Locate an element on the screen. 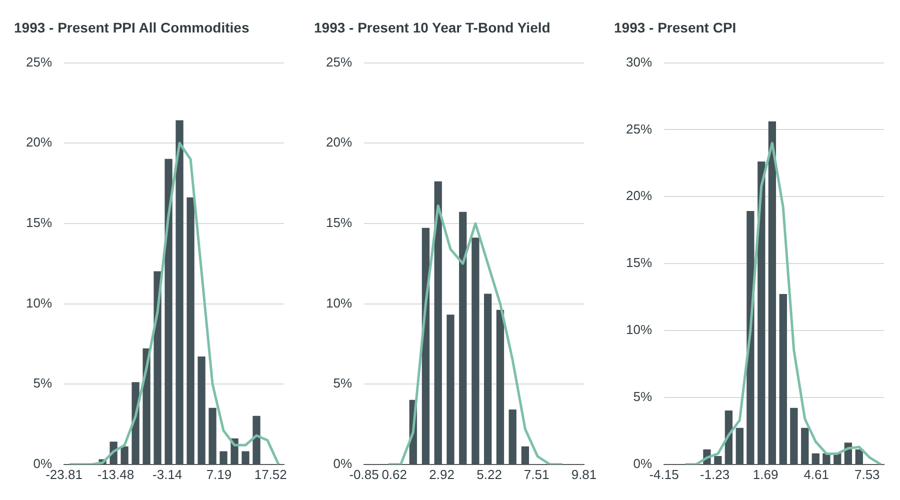 Image resolution: width=900 pixels, height=500 pixels. x-tick-label: 9.81 is located at coordinates (584, 474).